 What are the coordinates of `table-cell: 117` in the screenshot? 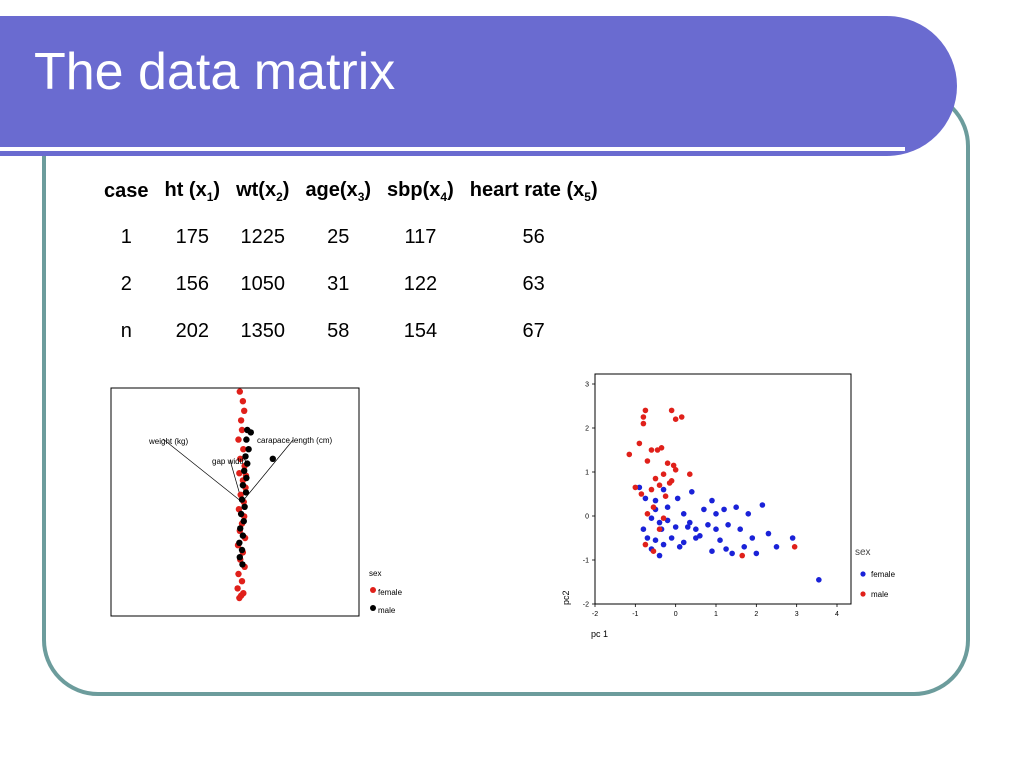 It's located at (420, 237).